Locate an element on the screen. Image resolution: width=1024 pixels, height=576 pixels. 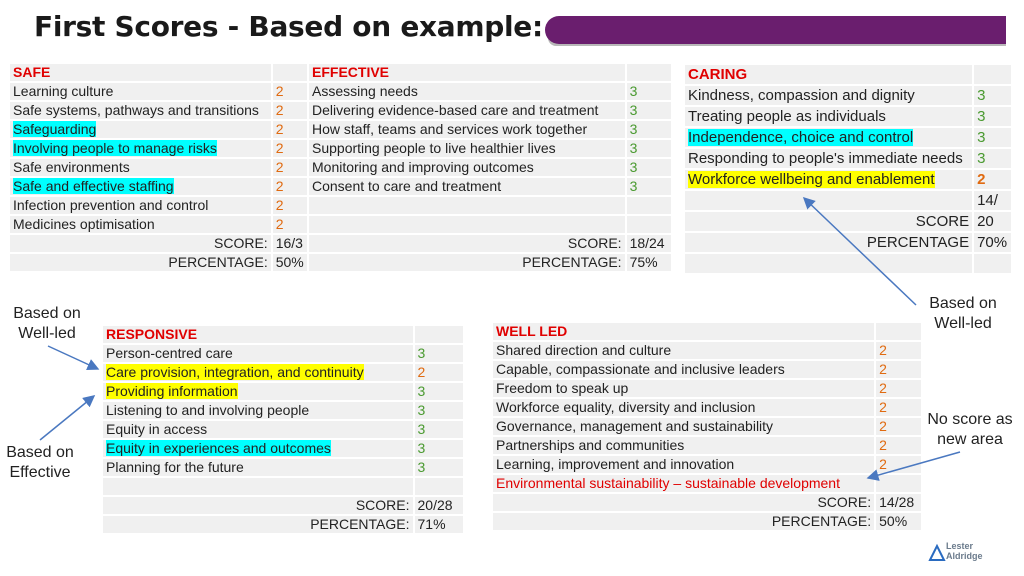
effective-pct-value: 75% is located at coordinates (649, 262).